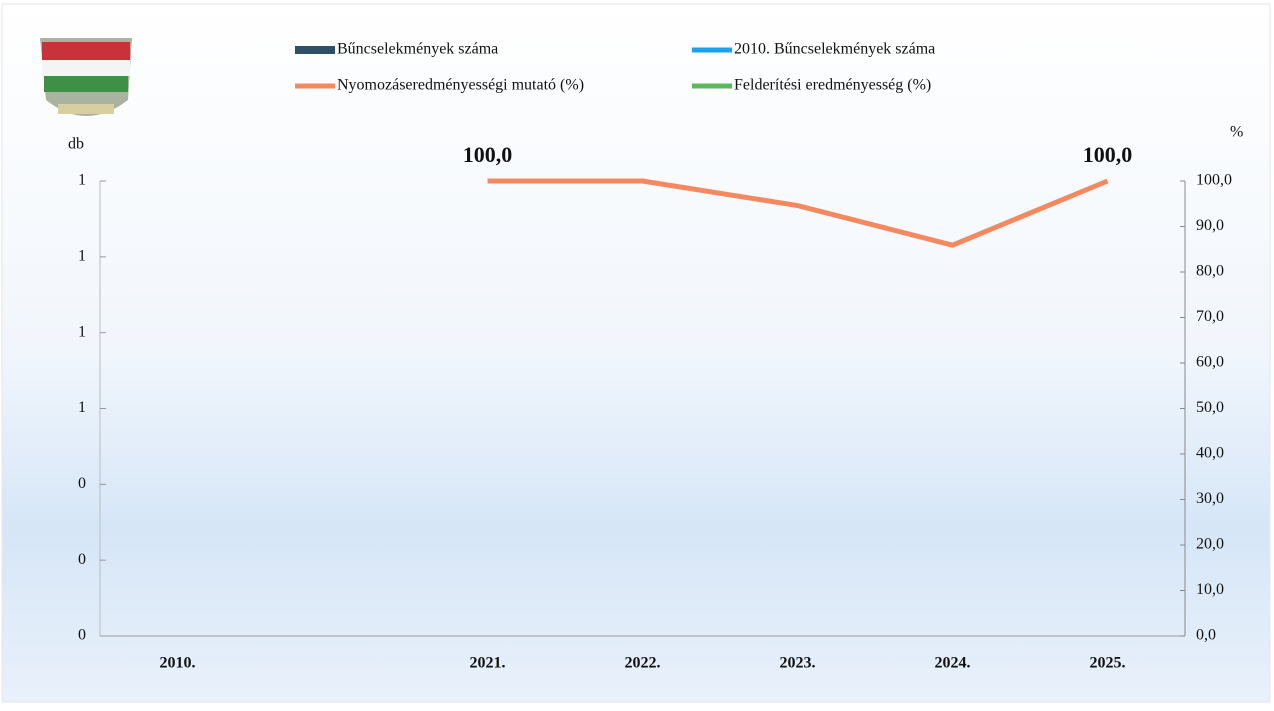  I want to click on legend-label: 2010. Bűncselekmények száma, so click(834, 49).